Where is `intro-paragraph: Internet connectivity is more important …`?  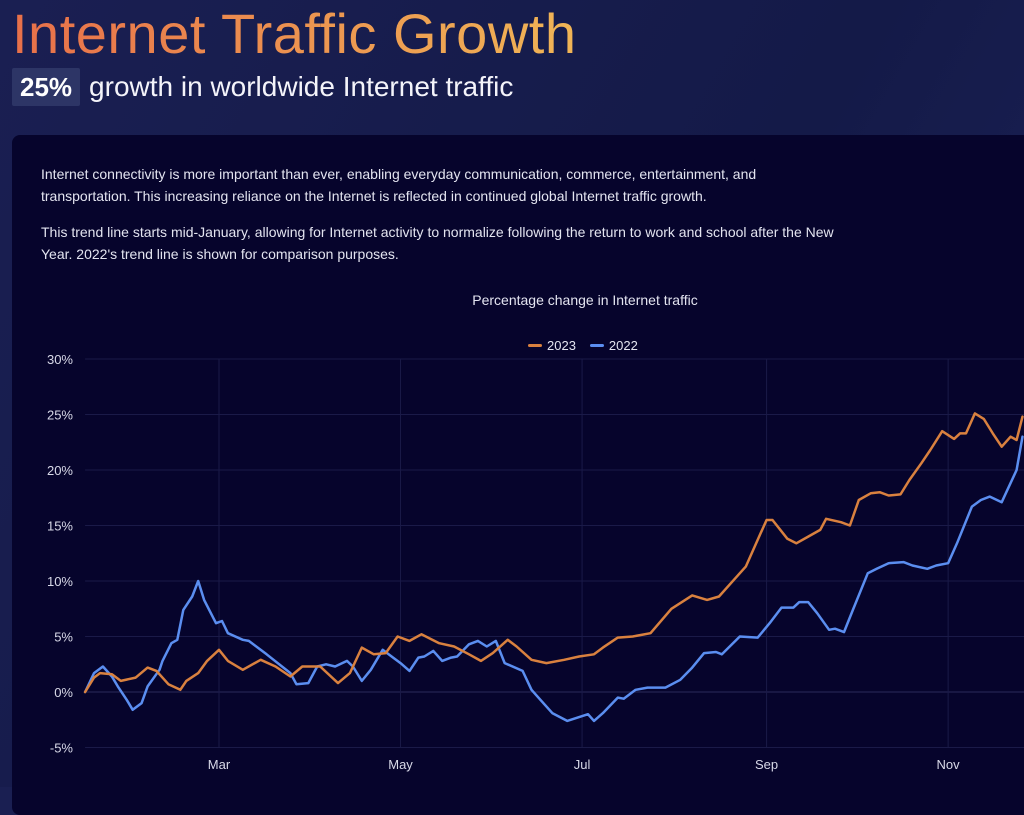 intro-paragraph: Internet connectivity is more important … is located at coordinates (399, 185).